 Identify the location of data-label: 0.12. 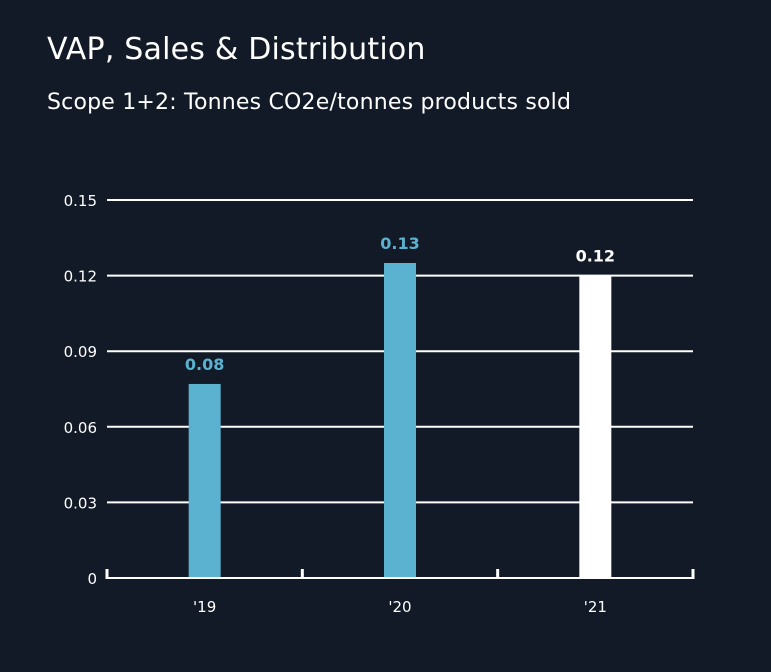
(595, 256).